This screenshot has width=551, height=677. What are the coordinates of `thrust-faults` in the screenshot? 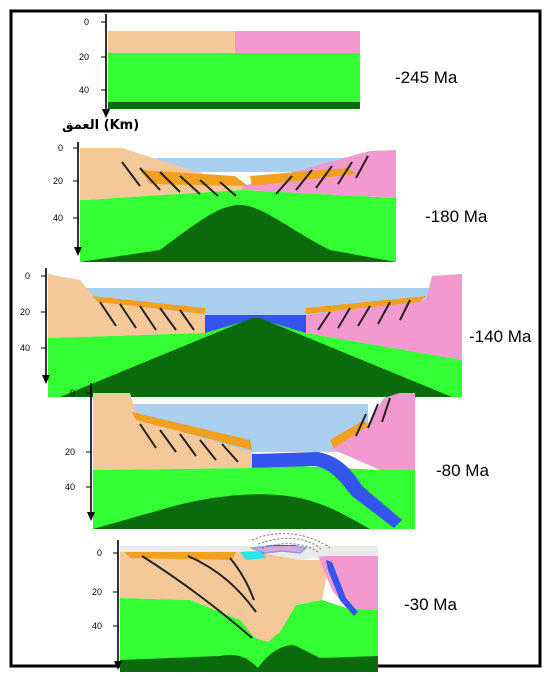 It's located at (199, 597).